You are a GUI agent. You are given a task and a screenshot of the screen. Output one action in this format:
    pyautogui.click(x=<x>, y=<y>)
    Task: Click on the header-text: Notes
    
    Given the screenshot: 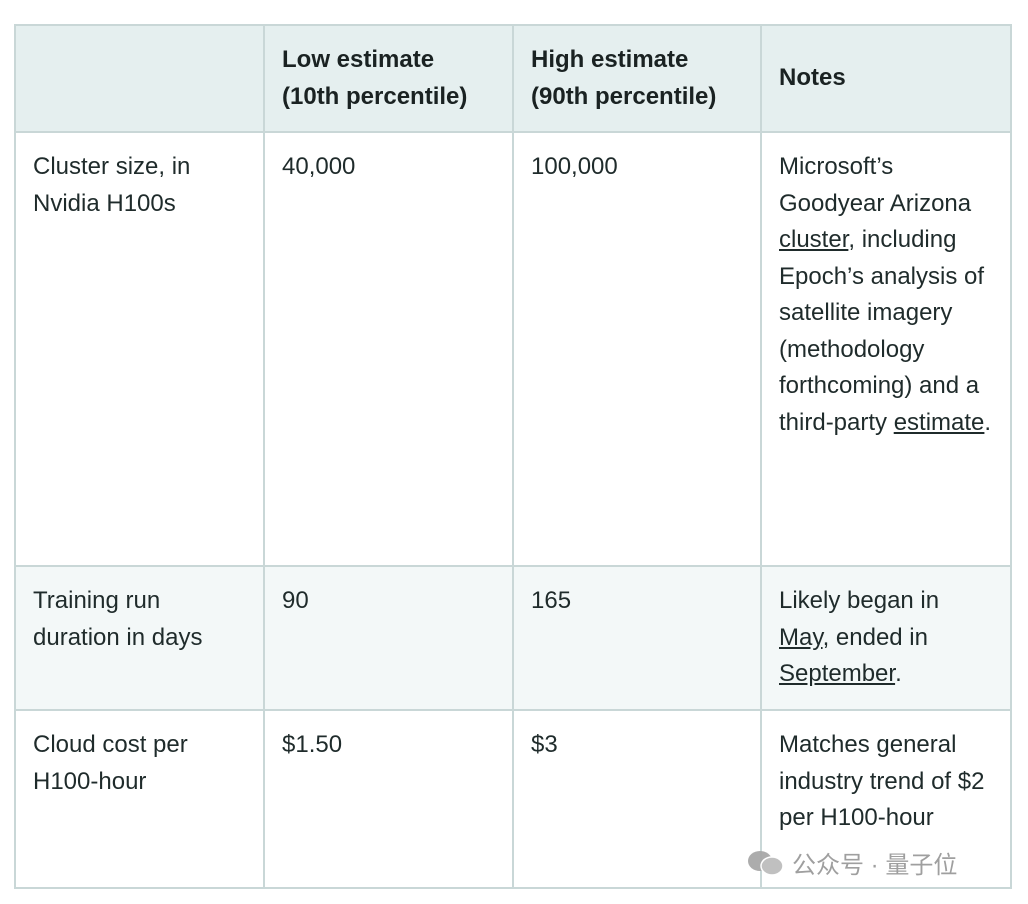 What is the action you would take?
    pyautogui.click(x=812, y=78)
    